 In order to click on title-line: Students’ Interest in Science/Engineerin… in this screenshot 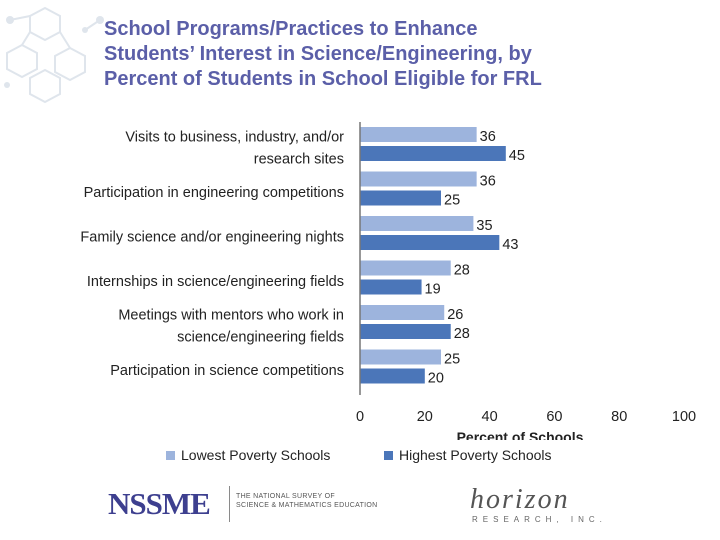, I will do `click(318, 54)`.